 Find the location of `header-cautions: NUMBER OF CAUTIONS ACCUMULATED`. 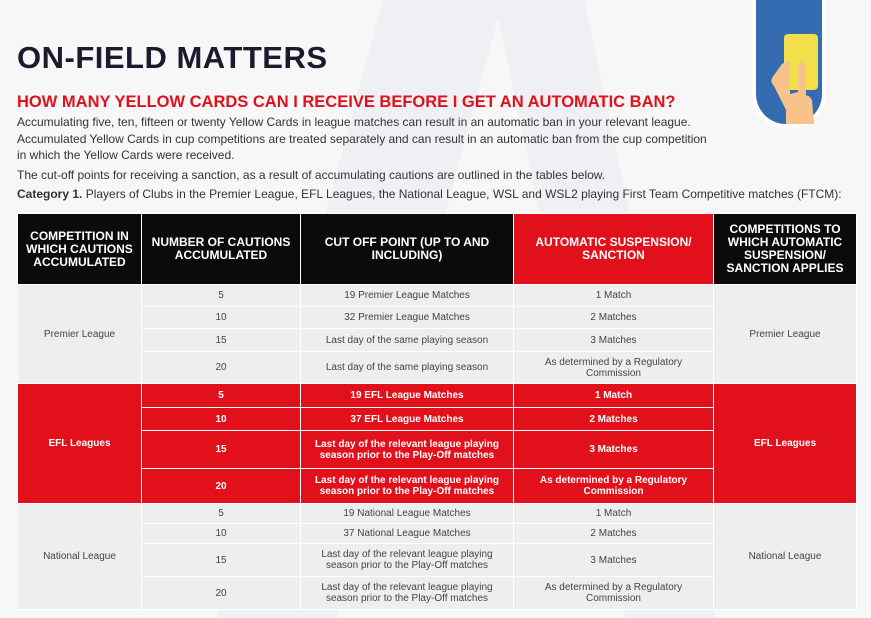

header-cautions: NUMBER OF CAUTIONS ACCUMULATED is located at coordinates (221, 249).